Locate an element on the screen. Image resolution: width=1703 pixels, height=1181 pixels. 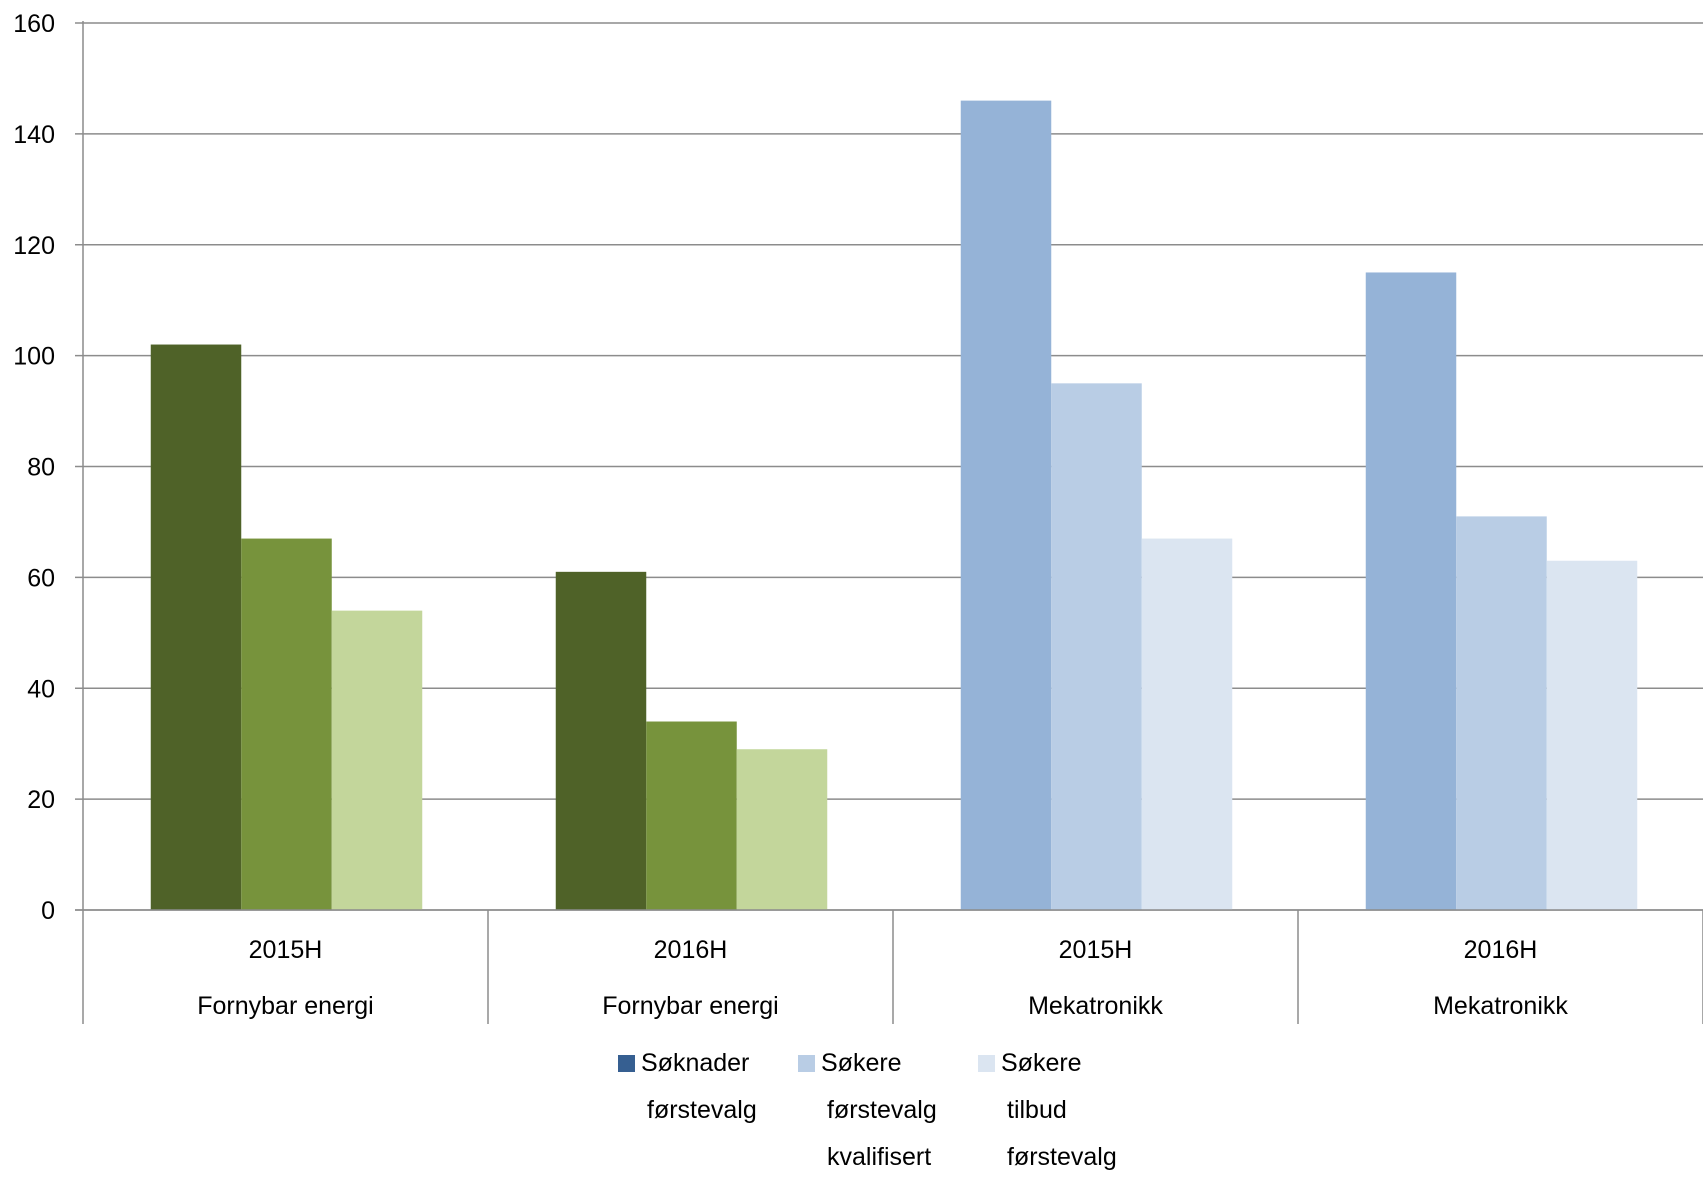
legend-item: Søknader førstevalg is located at coordinates (708, 1110).